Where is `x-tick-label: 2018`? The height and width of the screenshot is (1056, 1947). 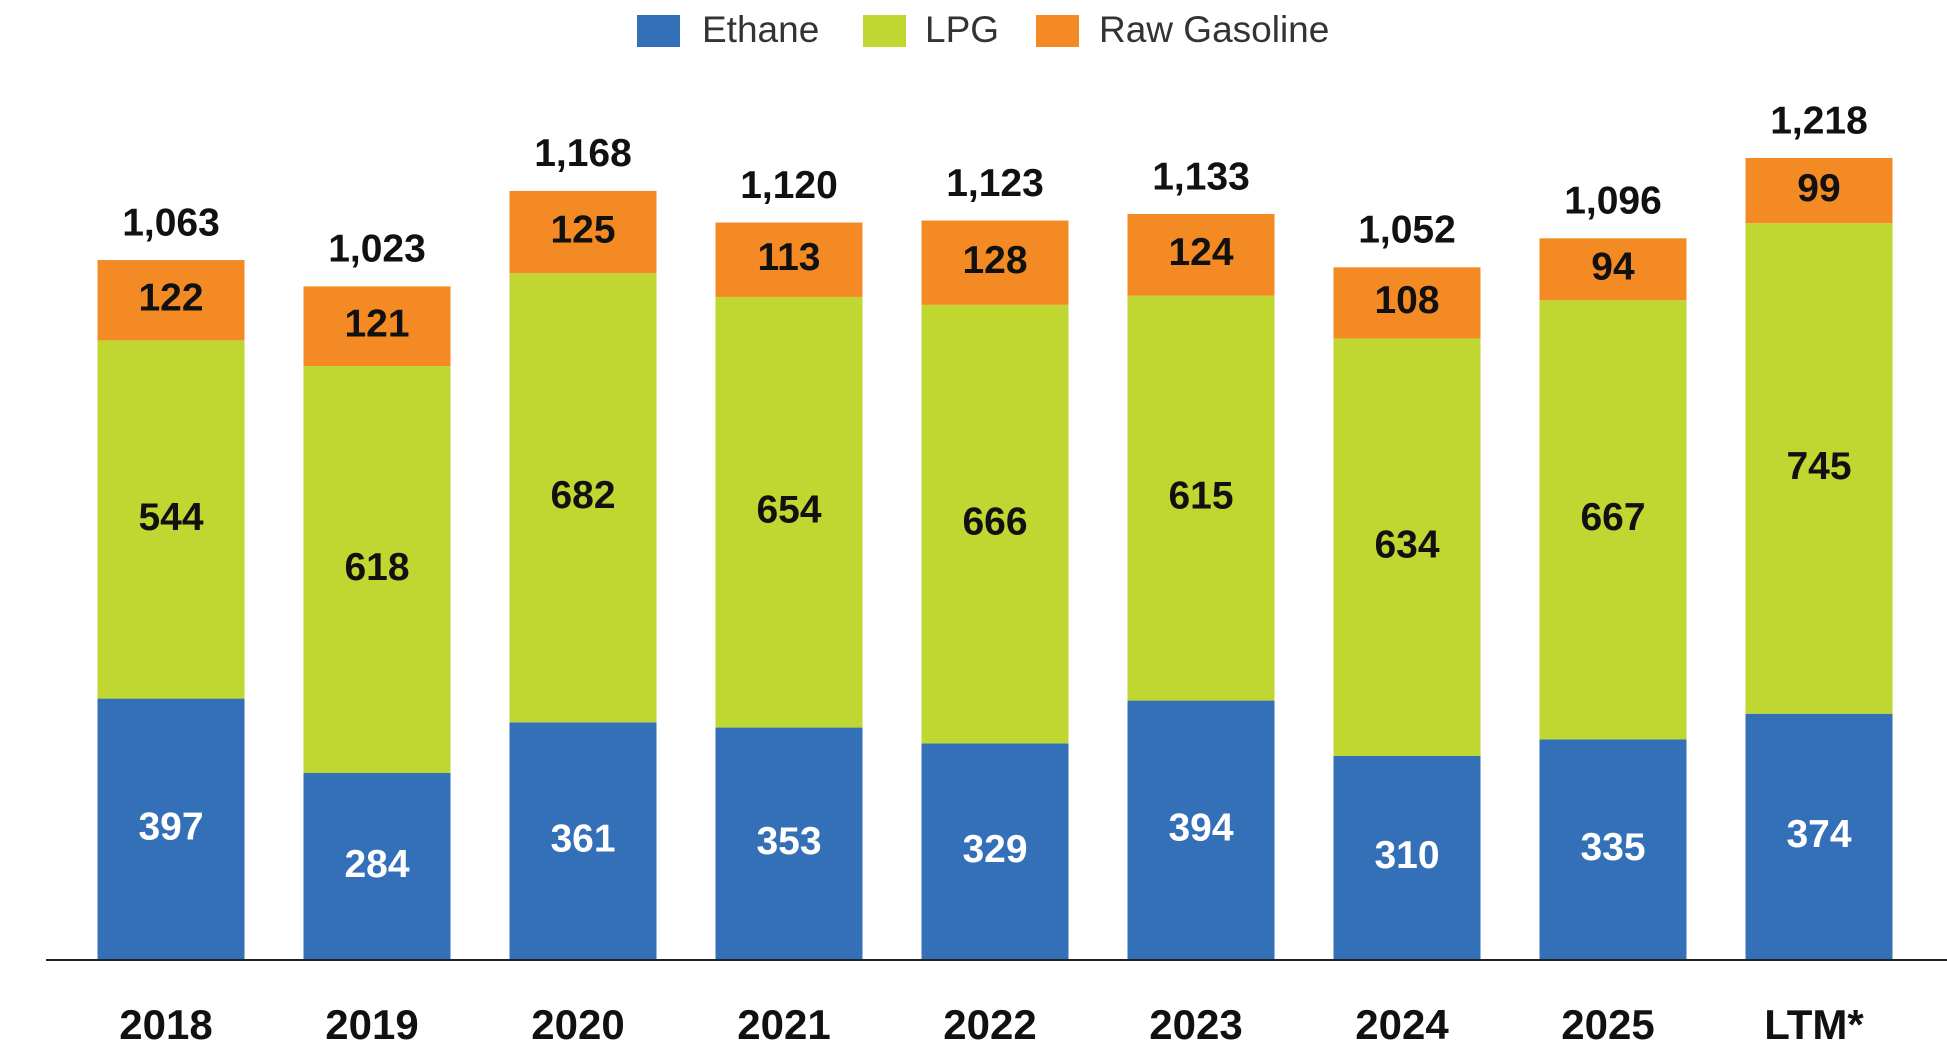
x-tick-label: 2018 is located at coordinates (165, 1024).